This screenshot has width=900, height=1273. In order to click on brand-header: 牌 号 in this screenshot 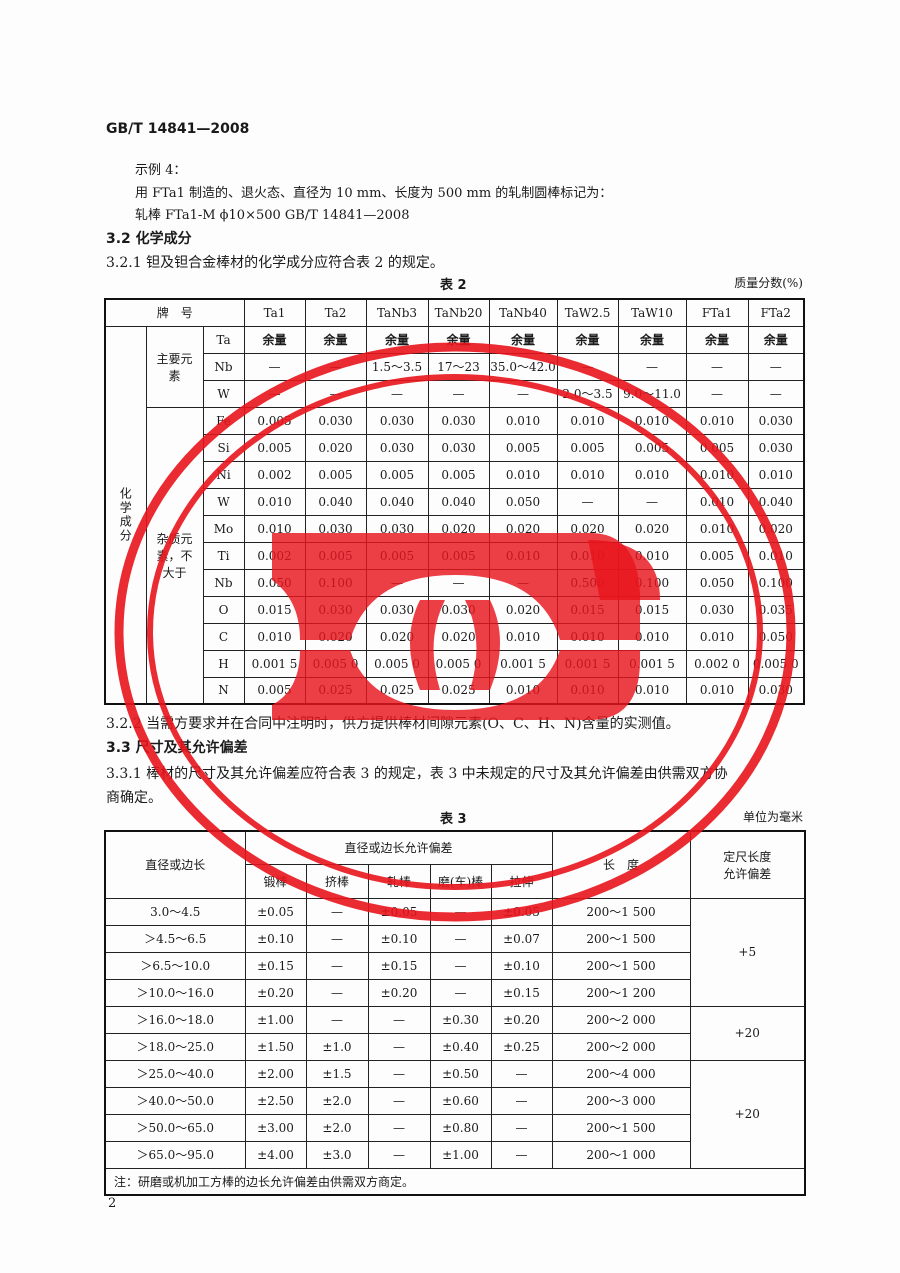, I will do `click(174, 312)`.